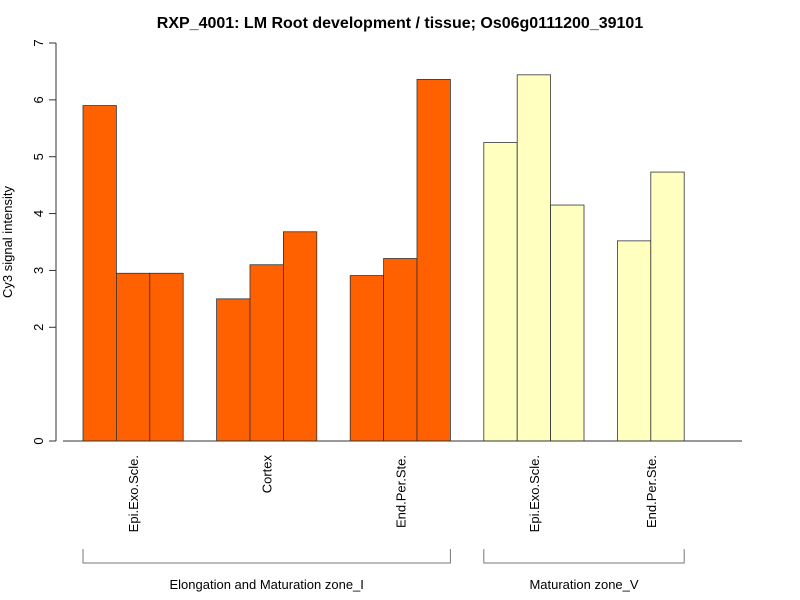 This screenshot has height=600, width=800. What do you see at coordinates (38, 327) in the screenshot?
I see `y-tick-label: 2` at bounding box center [38, 327].